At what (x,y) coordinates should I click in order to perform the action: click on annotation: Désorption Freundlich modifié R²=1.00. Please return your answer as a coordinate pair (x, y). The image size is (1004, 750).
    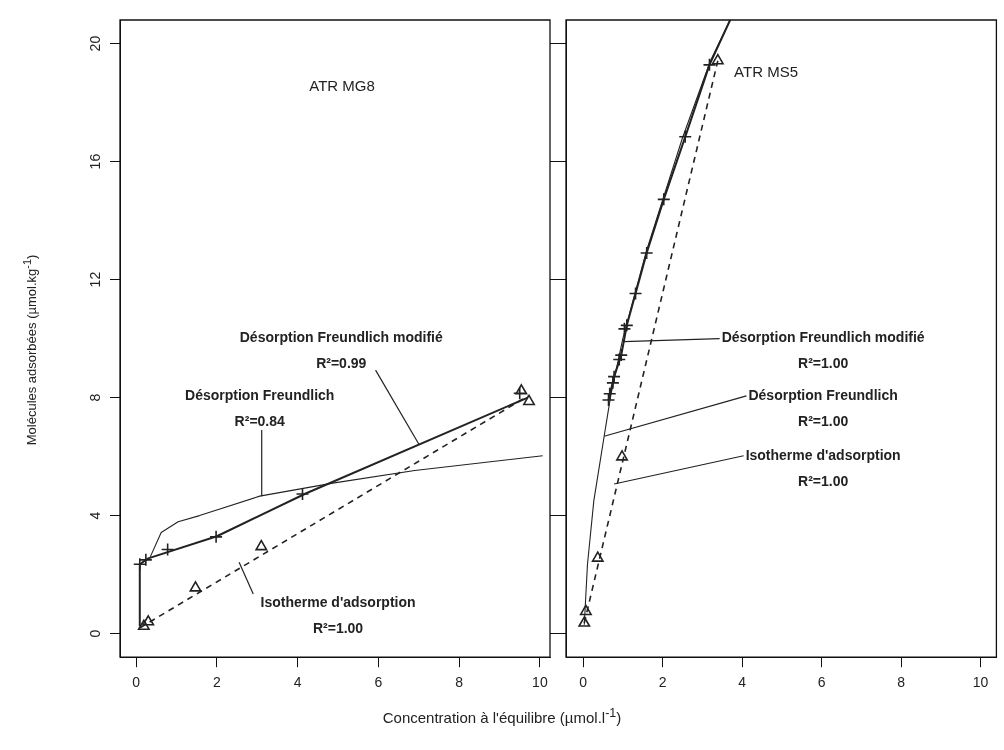
    Looking at the image, I should click on (823, 350).